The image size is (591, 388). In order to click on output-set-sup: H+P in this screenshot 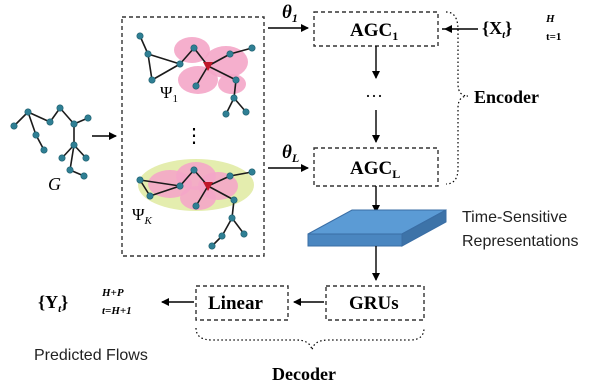, I will do `click(112, 293)`.